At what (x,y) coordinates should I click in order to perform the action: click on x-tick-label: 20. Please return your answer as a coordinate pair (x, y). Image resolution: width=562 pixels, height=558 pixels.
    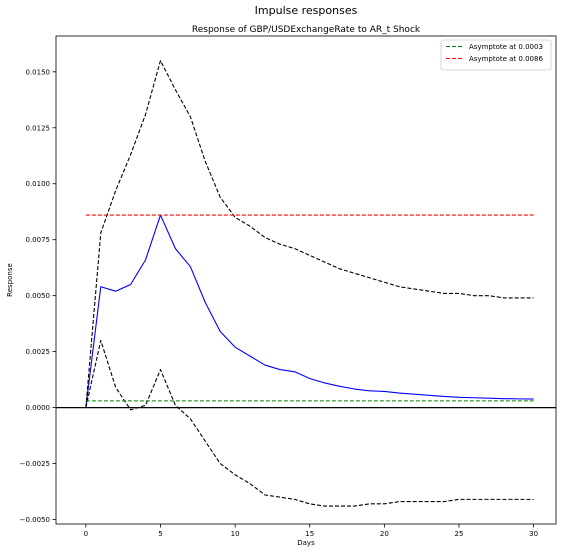
    Looking at the image, I should click on (384, 534).